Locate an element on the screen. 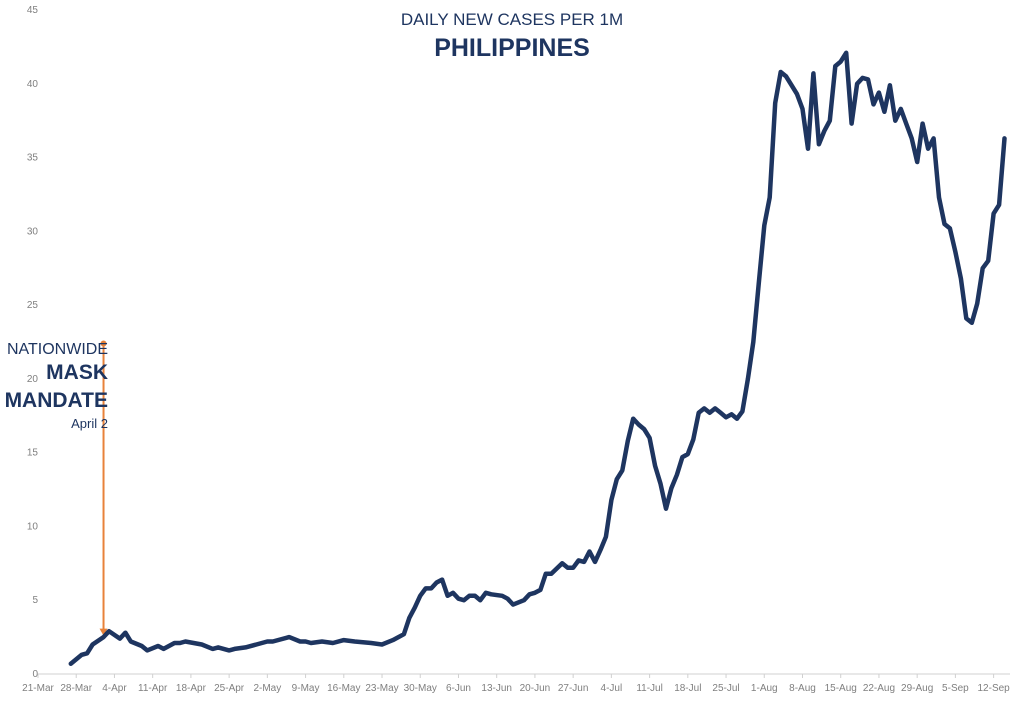 The width and height of the screenshot is (1024, 701). y-tick-label: 30 is located at coordinates (33, 231).